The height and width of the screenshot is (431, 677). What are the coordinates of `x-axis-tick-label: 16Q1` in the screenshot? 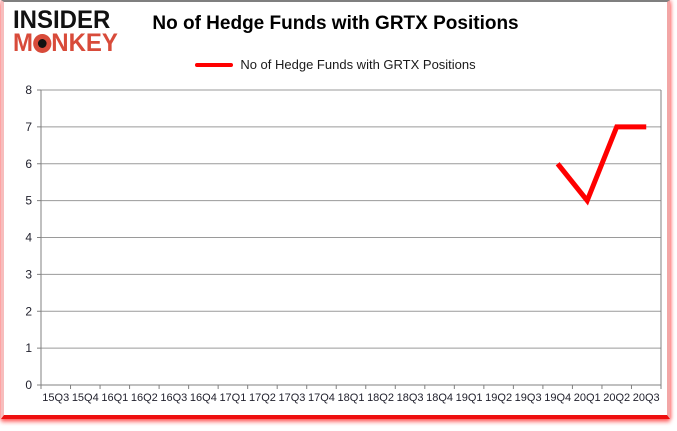 It's located at (114, 398).